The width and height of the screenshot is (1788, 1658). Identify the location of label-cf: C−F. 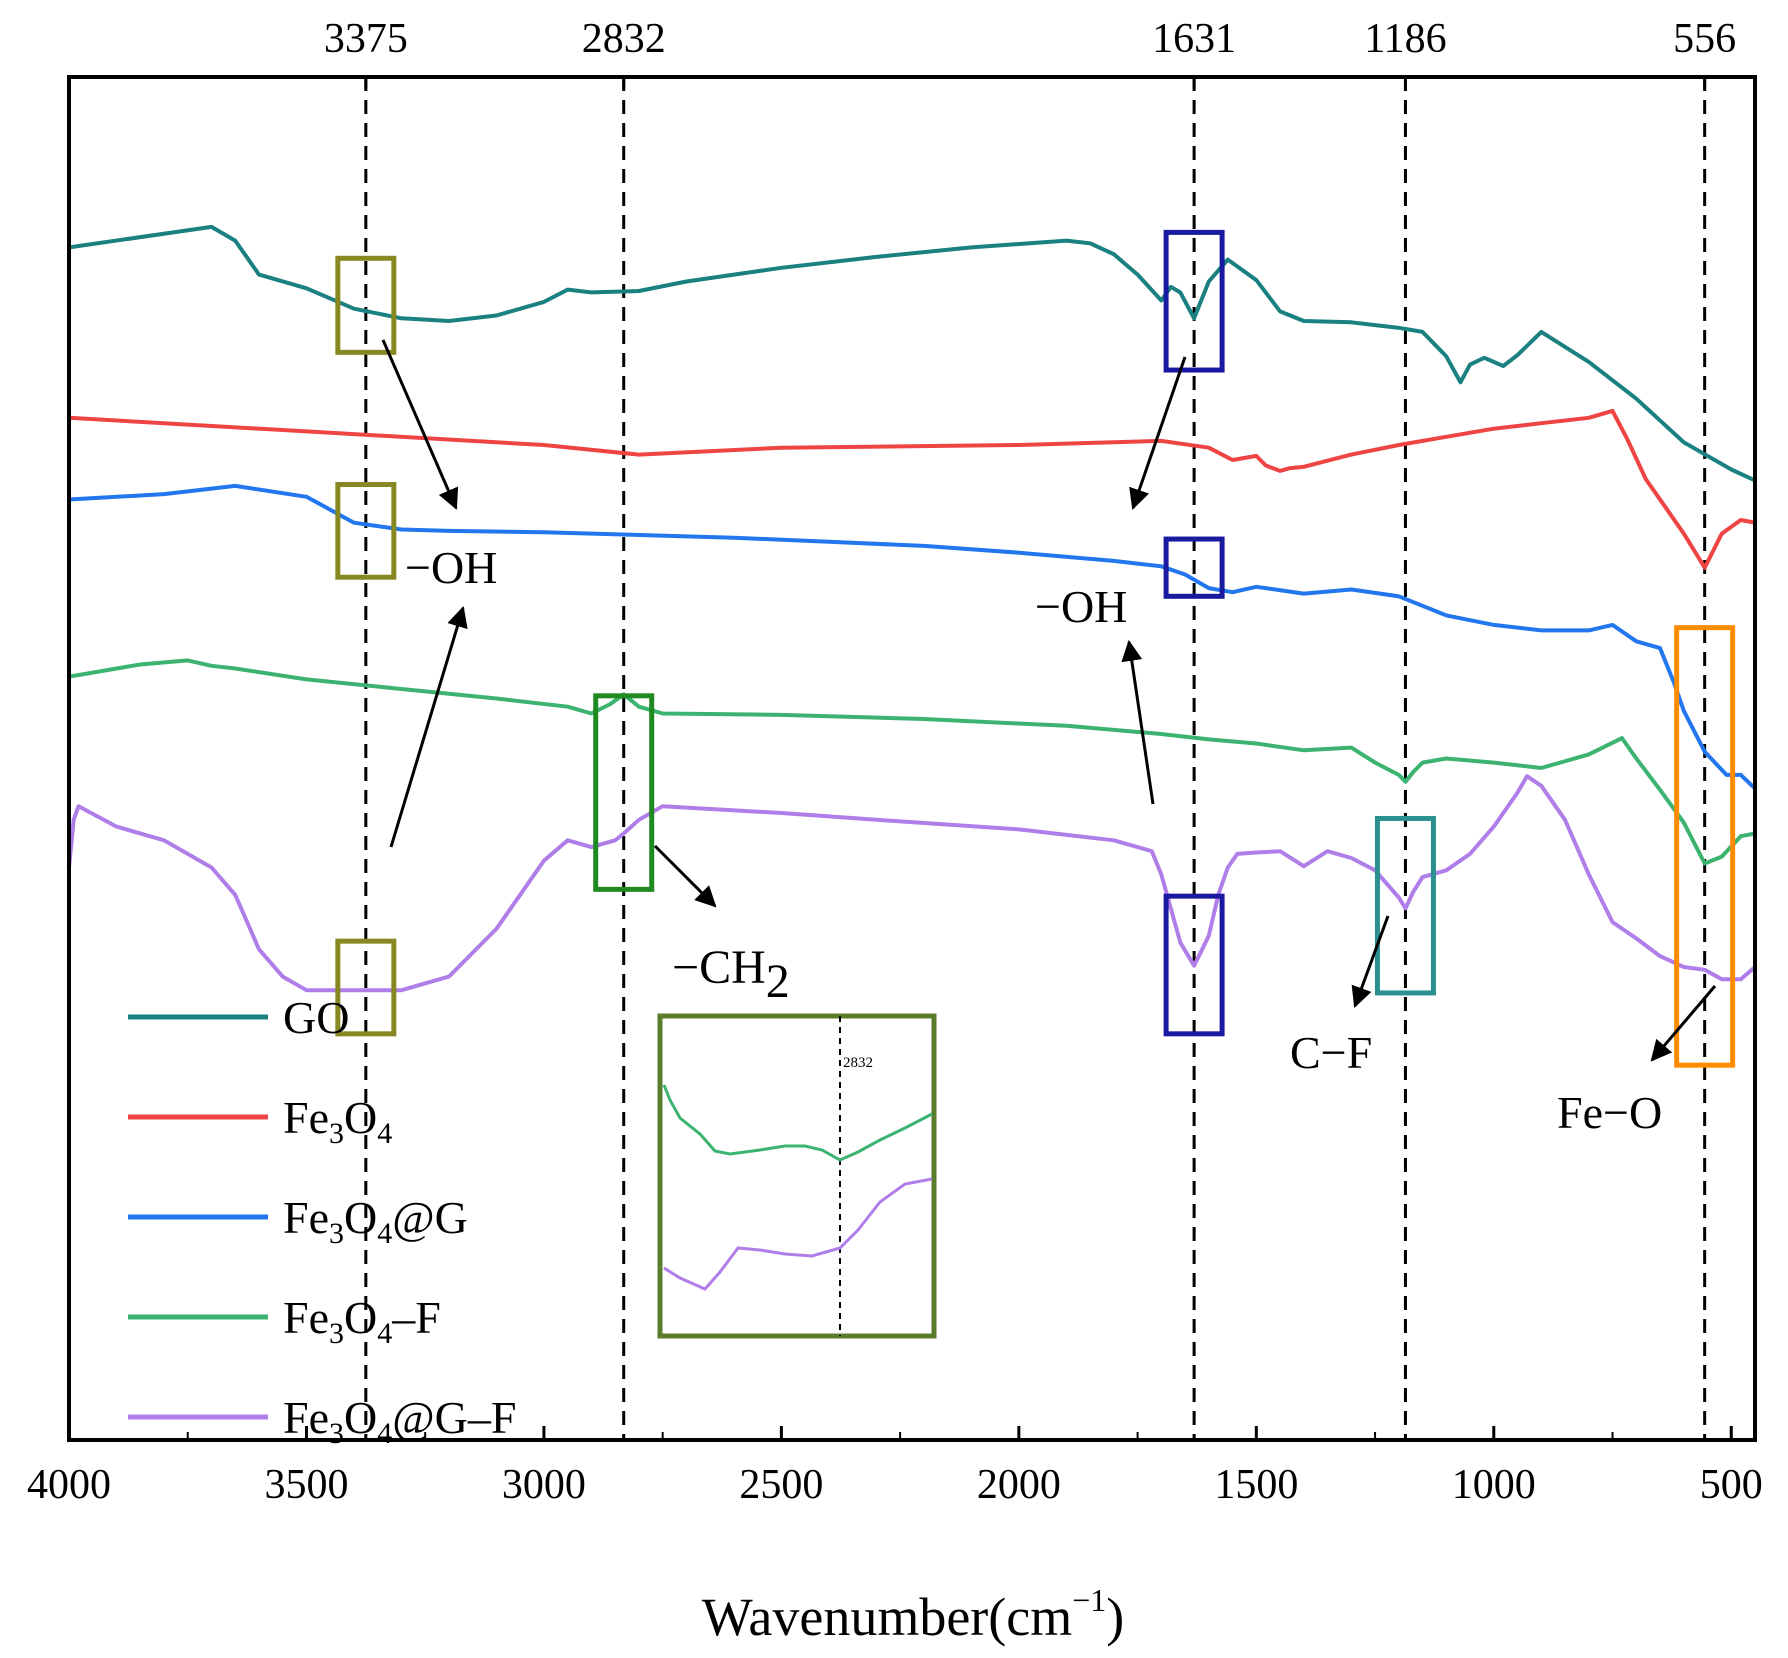
(1331, 1052).